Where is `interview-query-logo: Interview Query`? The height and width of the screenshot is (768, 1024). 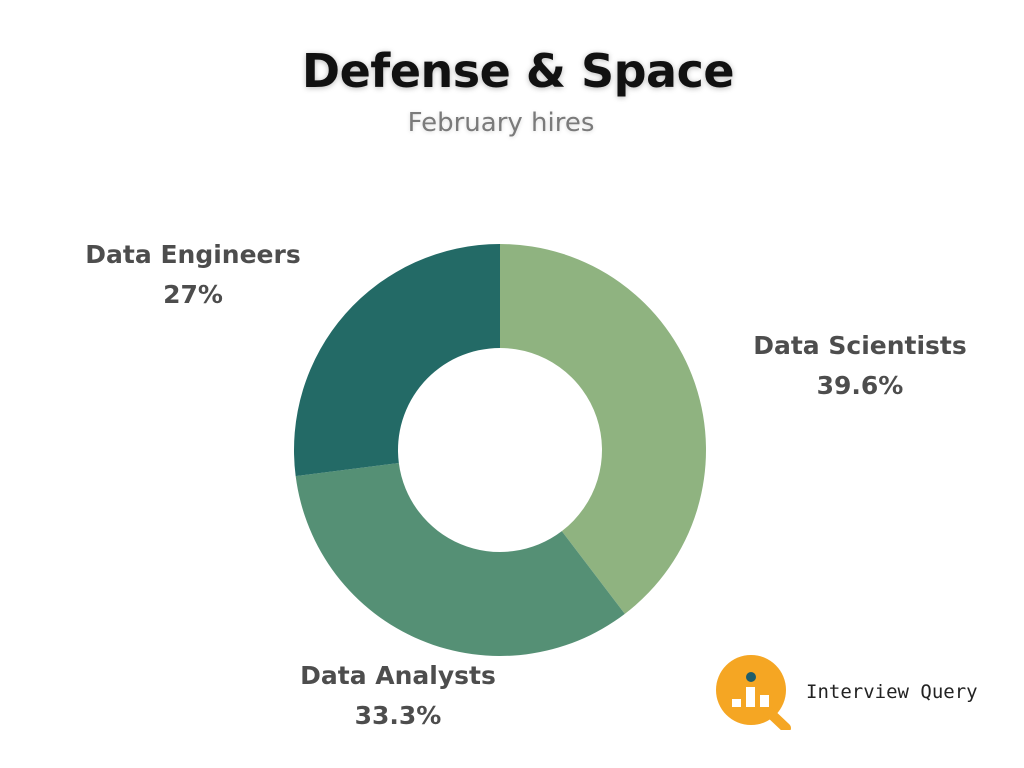 interview-query-logo: Interview Query is located at coordinates (851, 692).